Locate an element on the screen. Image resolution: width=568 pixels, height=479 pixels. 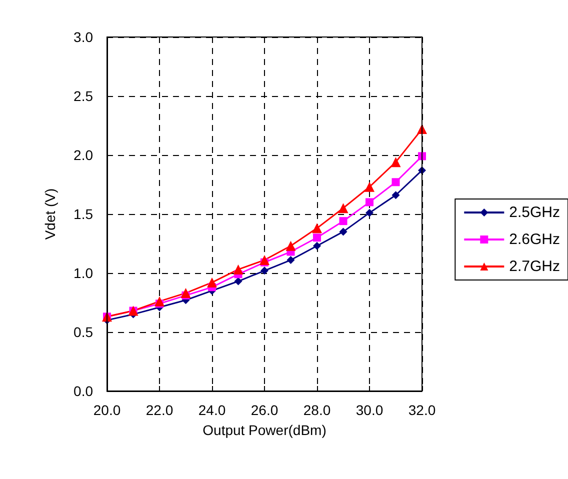
legend-label: 2.5GHz is located at coordinates (534, 212).